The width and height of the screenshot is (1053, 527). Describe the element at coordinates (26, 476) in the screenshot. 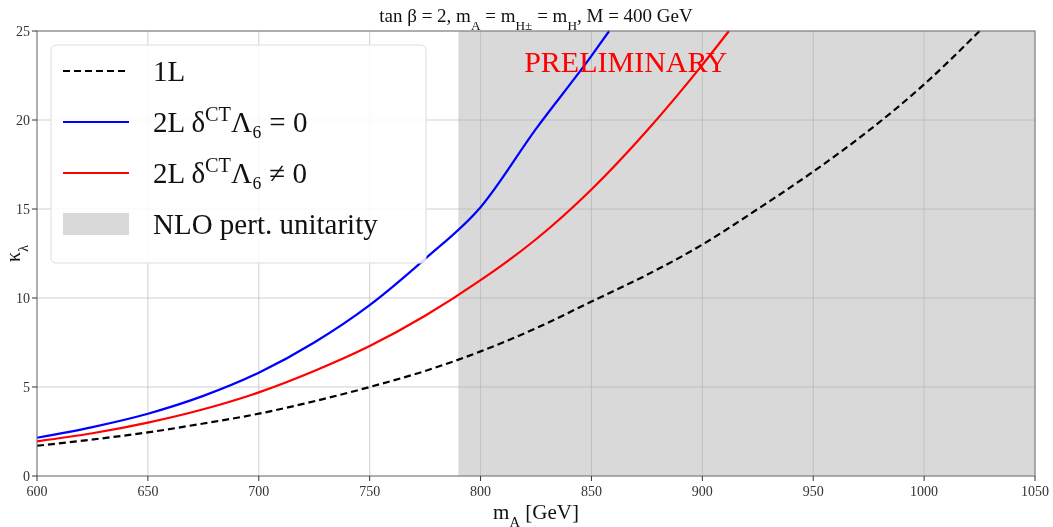

I see `y-tick-label: 0` at that location.